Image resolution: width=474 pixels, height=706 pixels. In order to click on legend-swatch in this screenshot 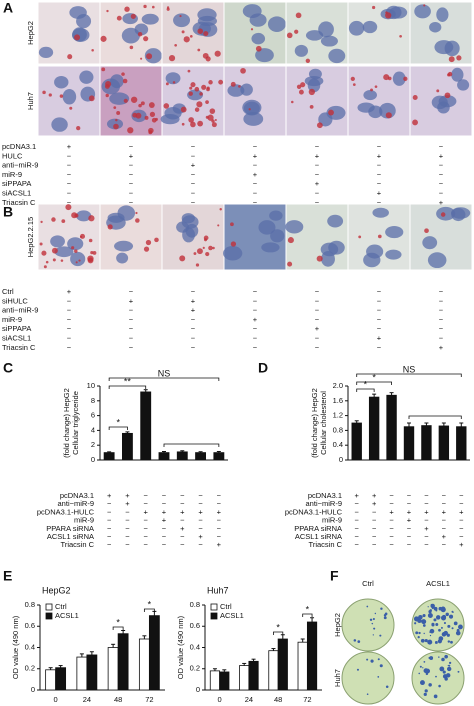, I will do `click(49, 616)`.